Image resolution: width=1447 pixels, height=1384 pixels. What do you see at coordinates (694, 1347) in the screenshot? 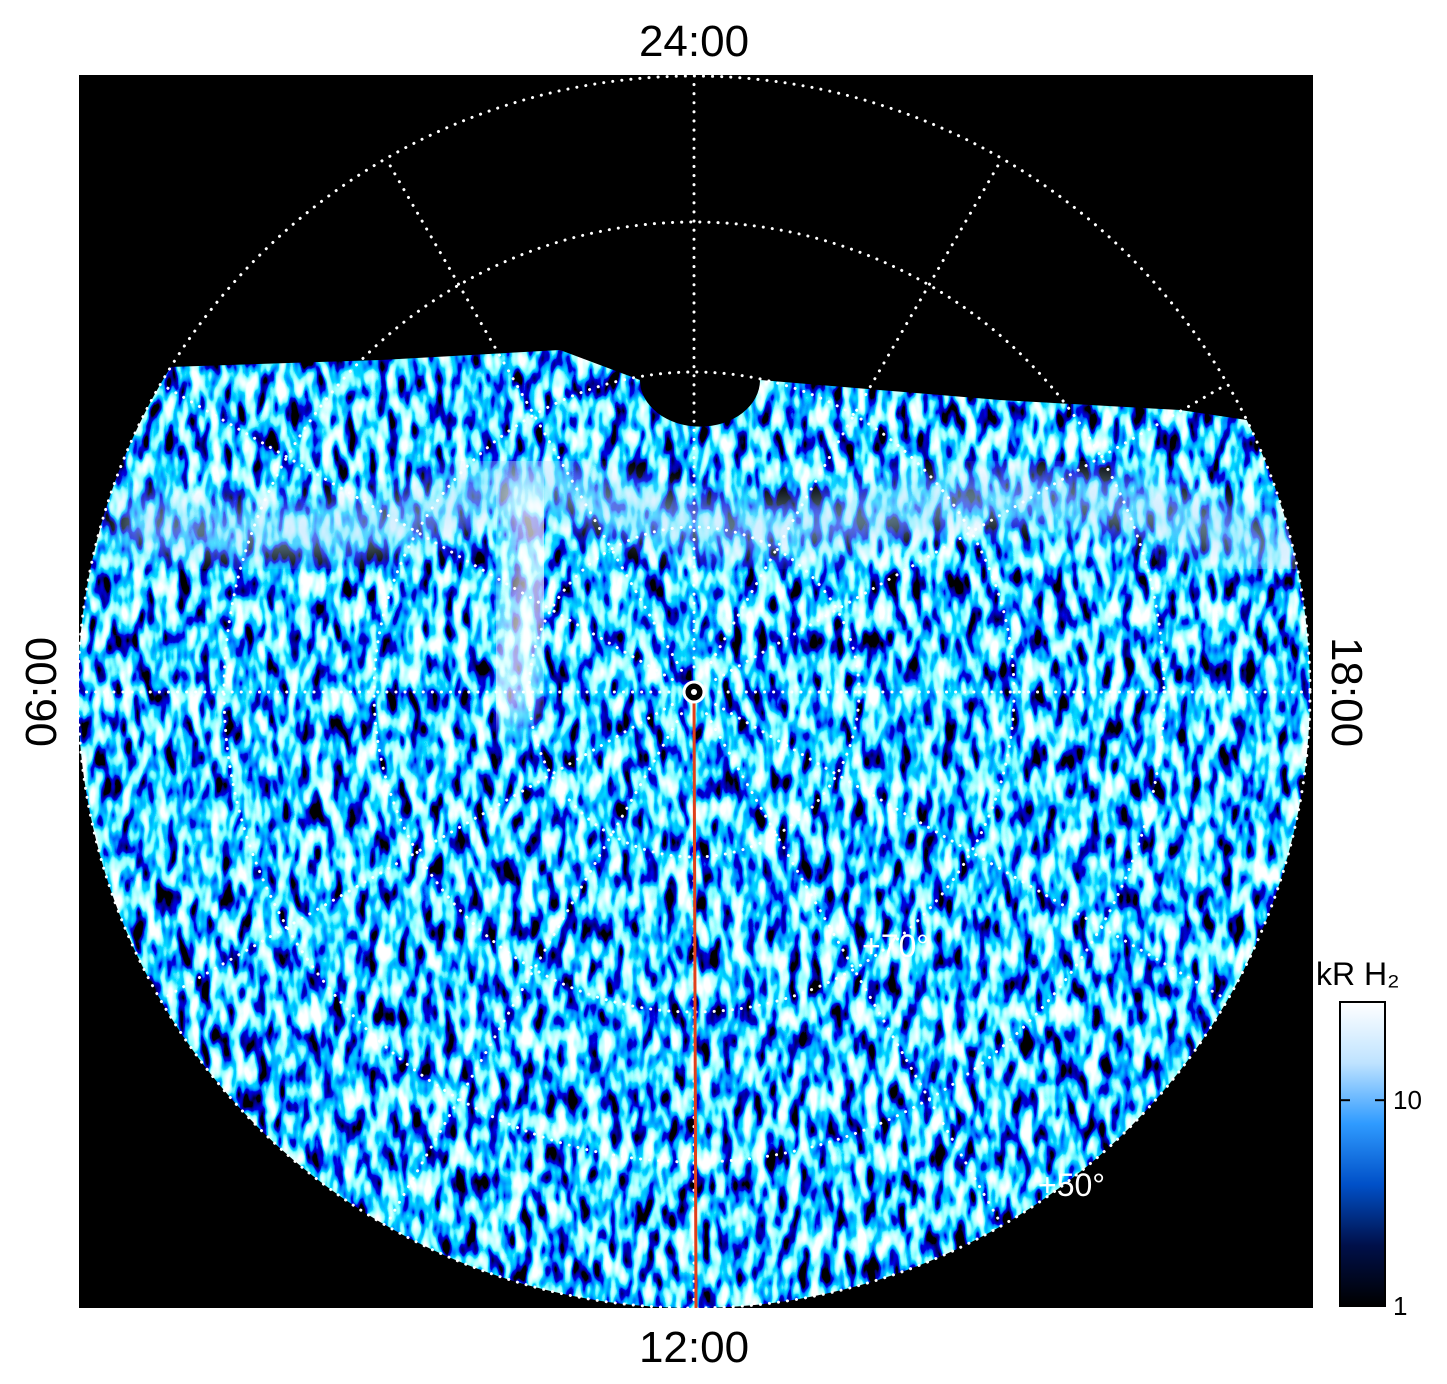
I see `lt-label: 12:00` at bounding box center [694, 1347].